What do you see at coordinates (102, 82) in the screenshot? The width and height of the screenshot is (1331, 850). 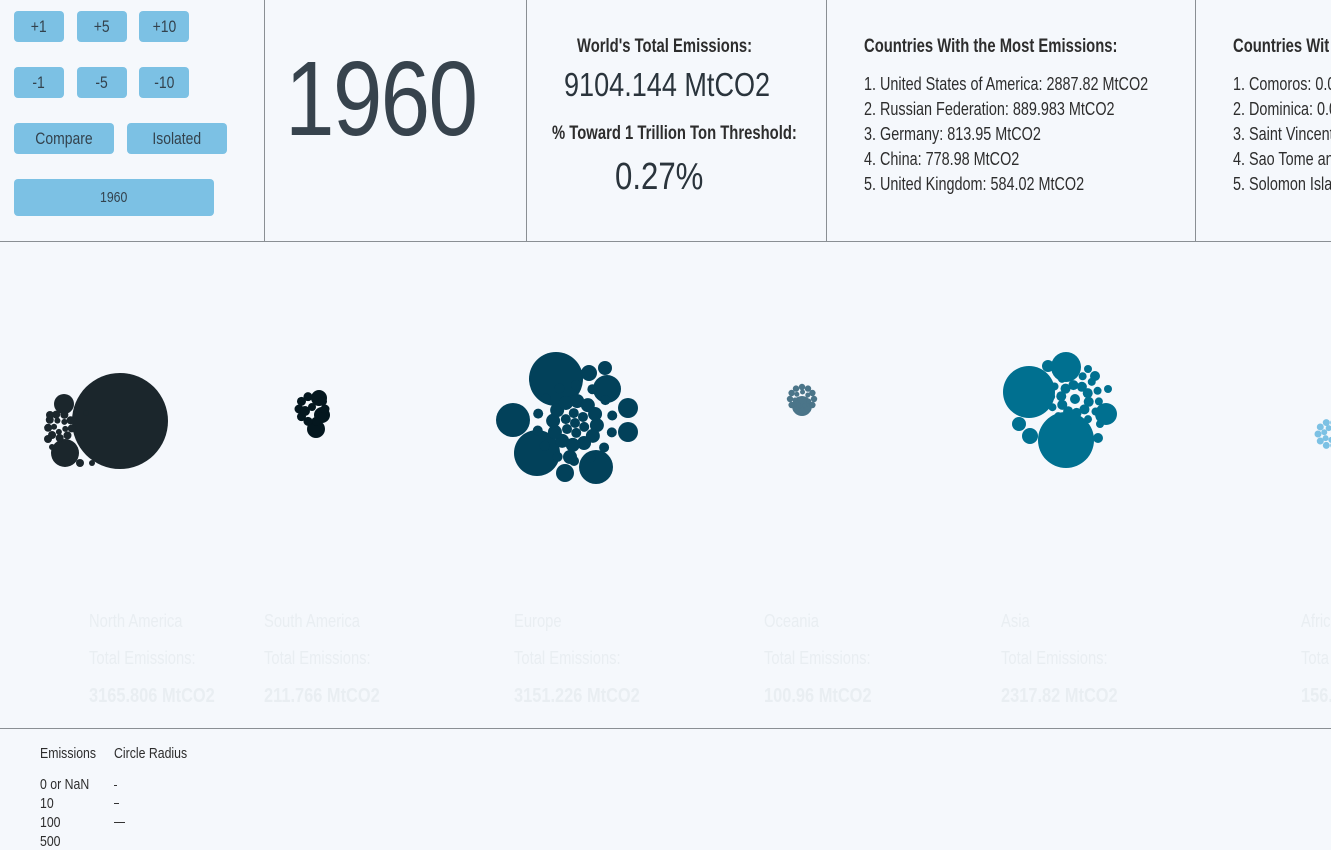 I see `minus-5-button: -5` at bounding box center [102, 82].